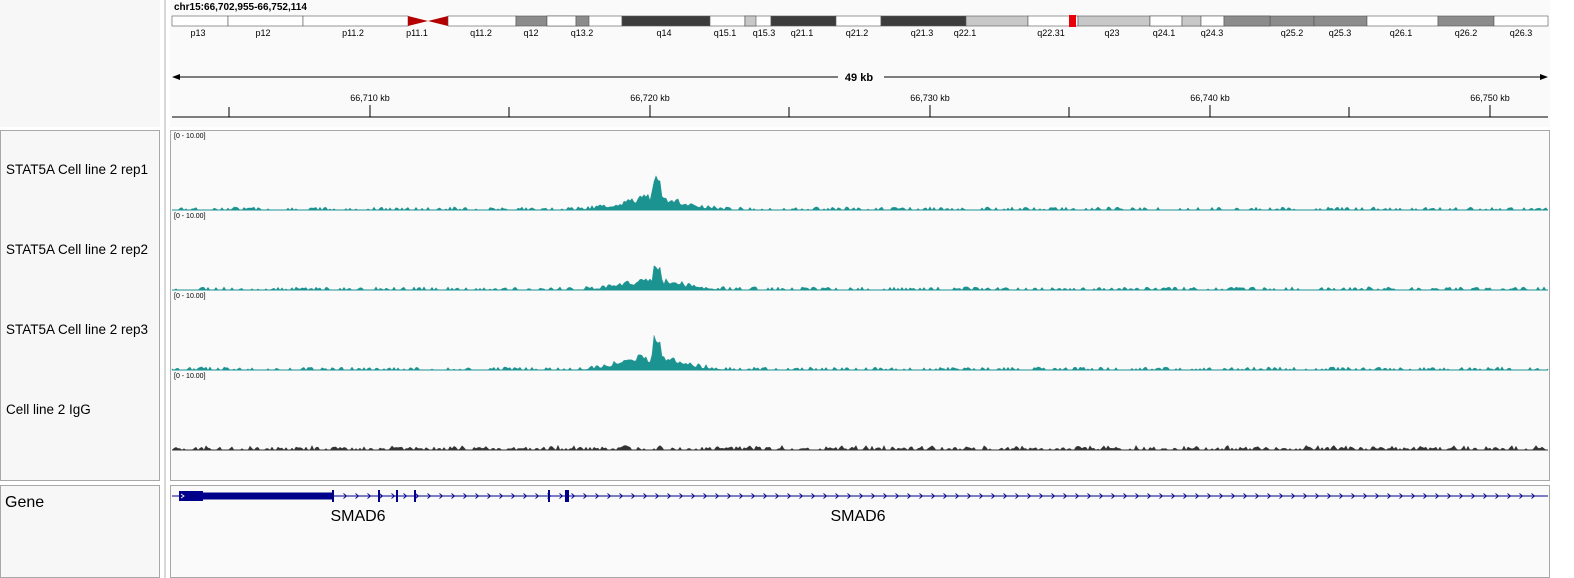  Describe the element at coordinates (1072, 21) in the screenshot. I see `ideogram-current-region` at that location.